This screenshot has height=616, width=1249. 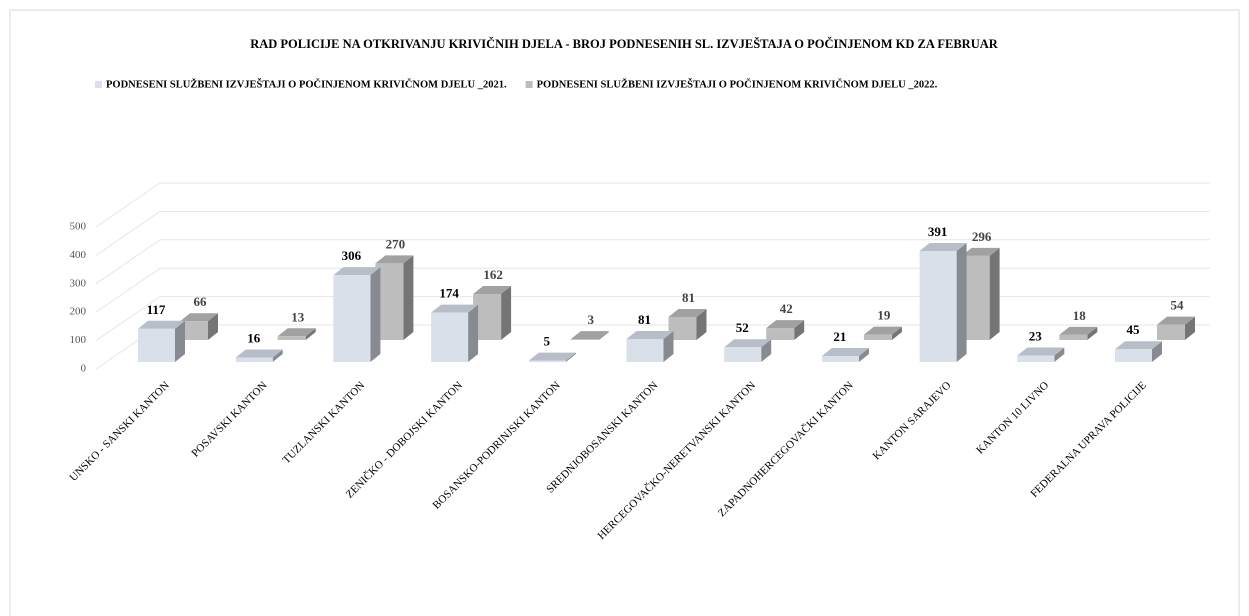 I want to click on value-label: 19, so click(x=884, y=315).